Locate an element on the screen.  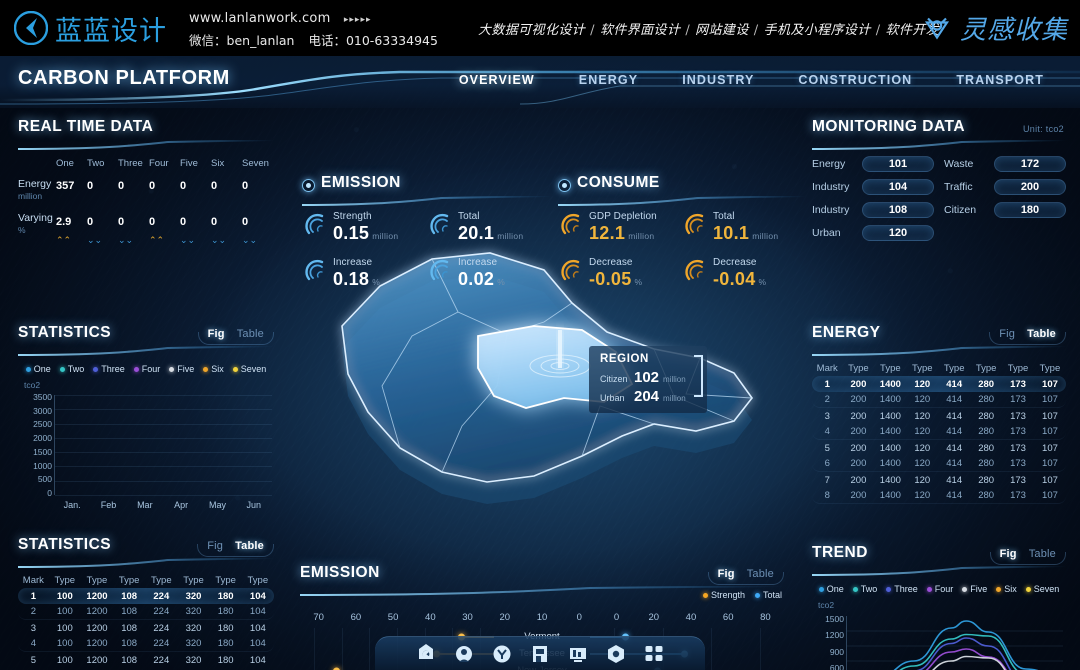
table-row: 4 100 1200 108 224 320 180 104 is located at coordinates (146, 644).